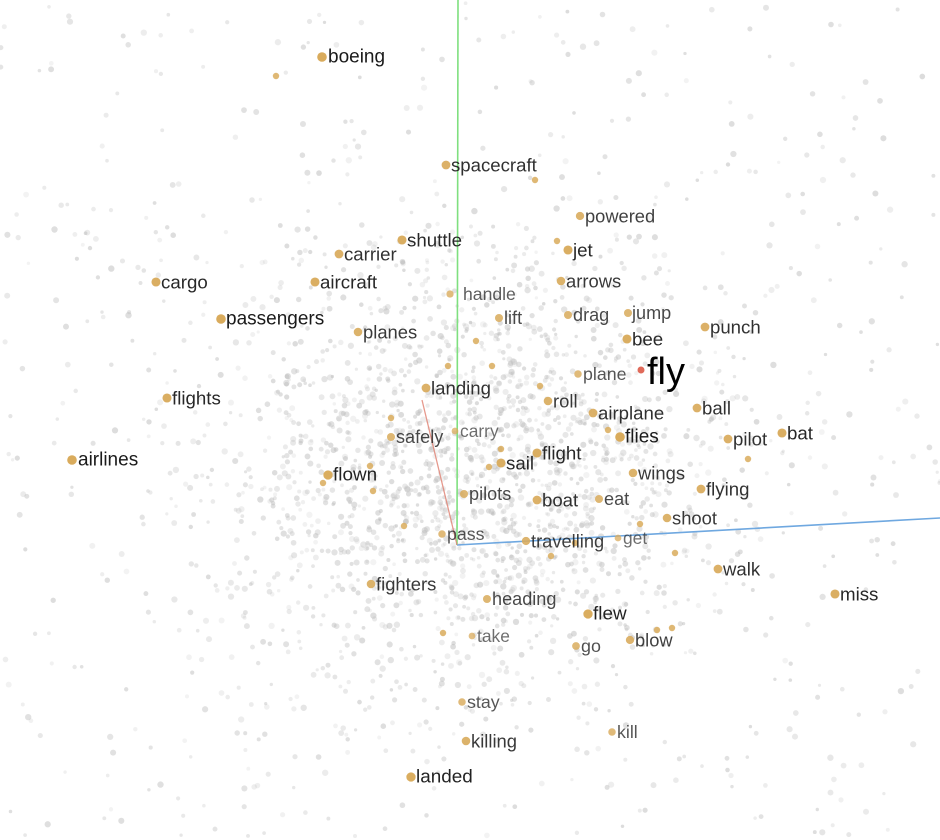 This screenshot has height=840, width=940. Describe the element at coordinates (620, 437) in the screenshot. I see `point-flies` at that location.